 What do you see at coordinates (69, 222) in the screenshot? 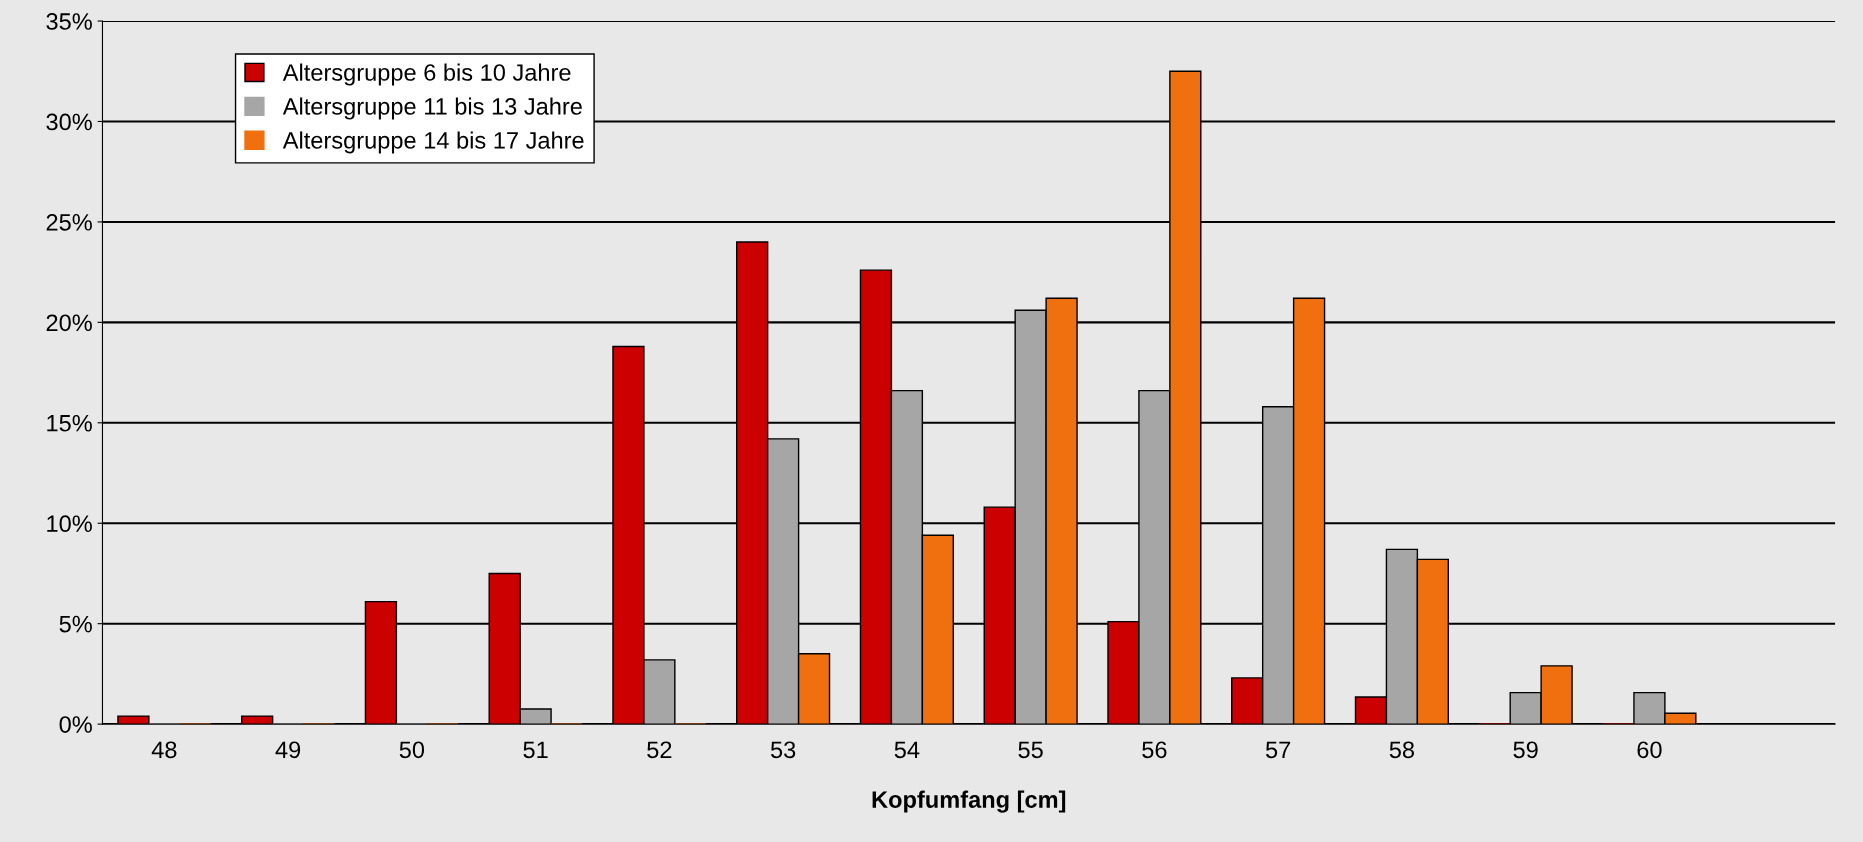
I see `y-tick-label: 25%` at bounding box center [69, 222].